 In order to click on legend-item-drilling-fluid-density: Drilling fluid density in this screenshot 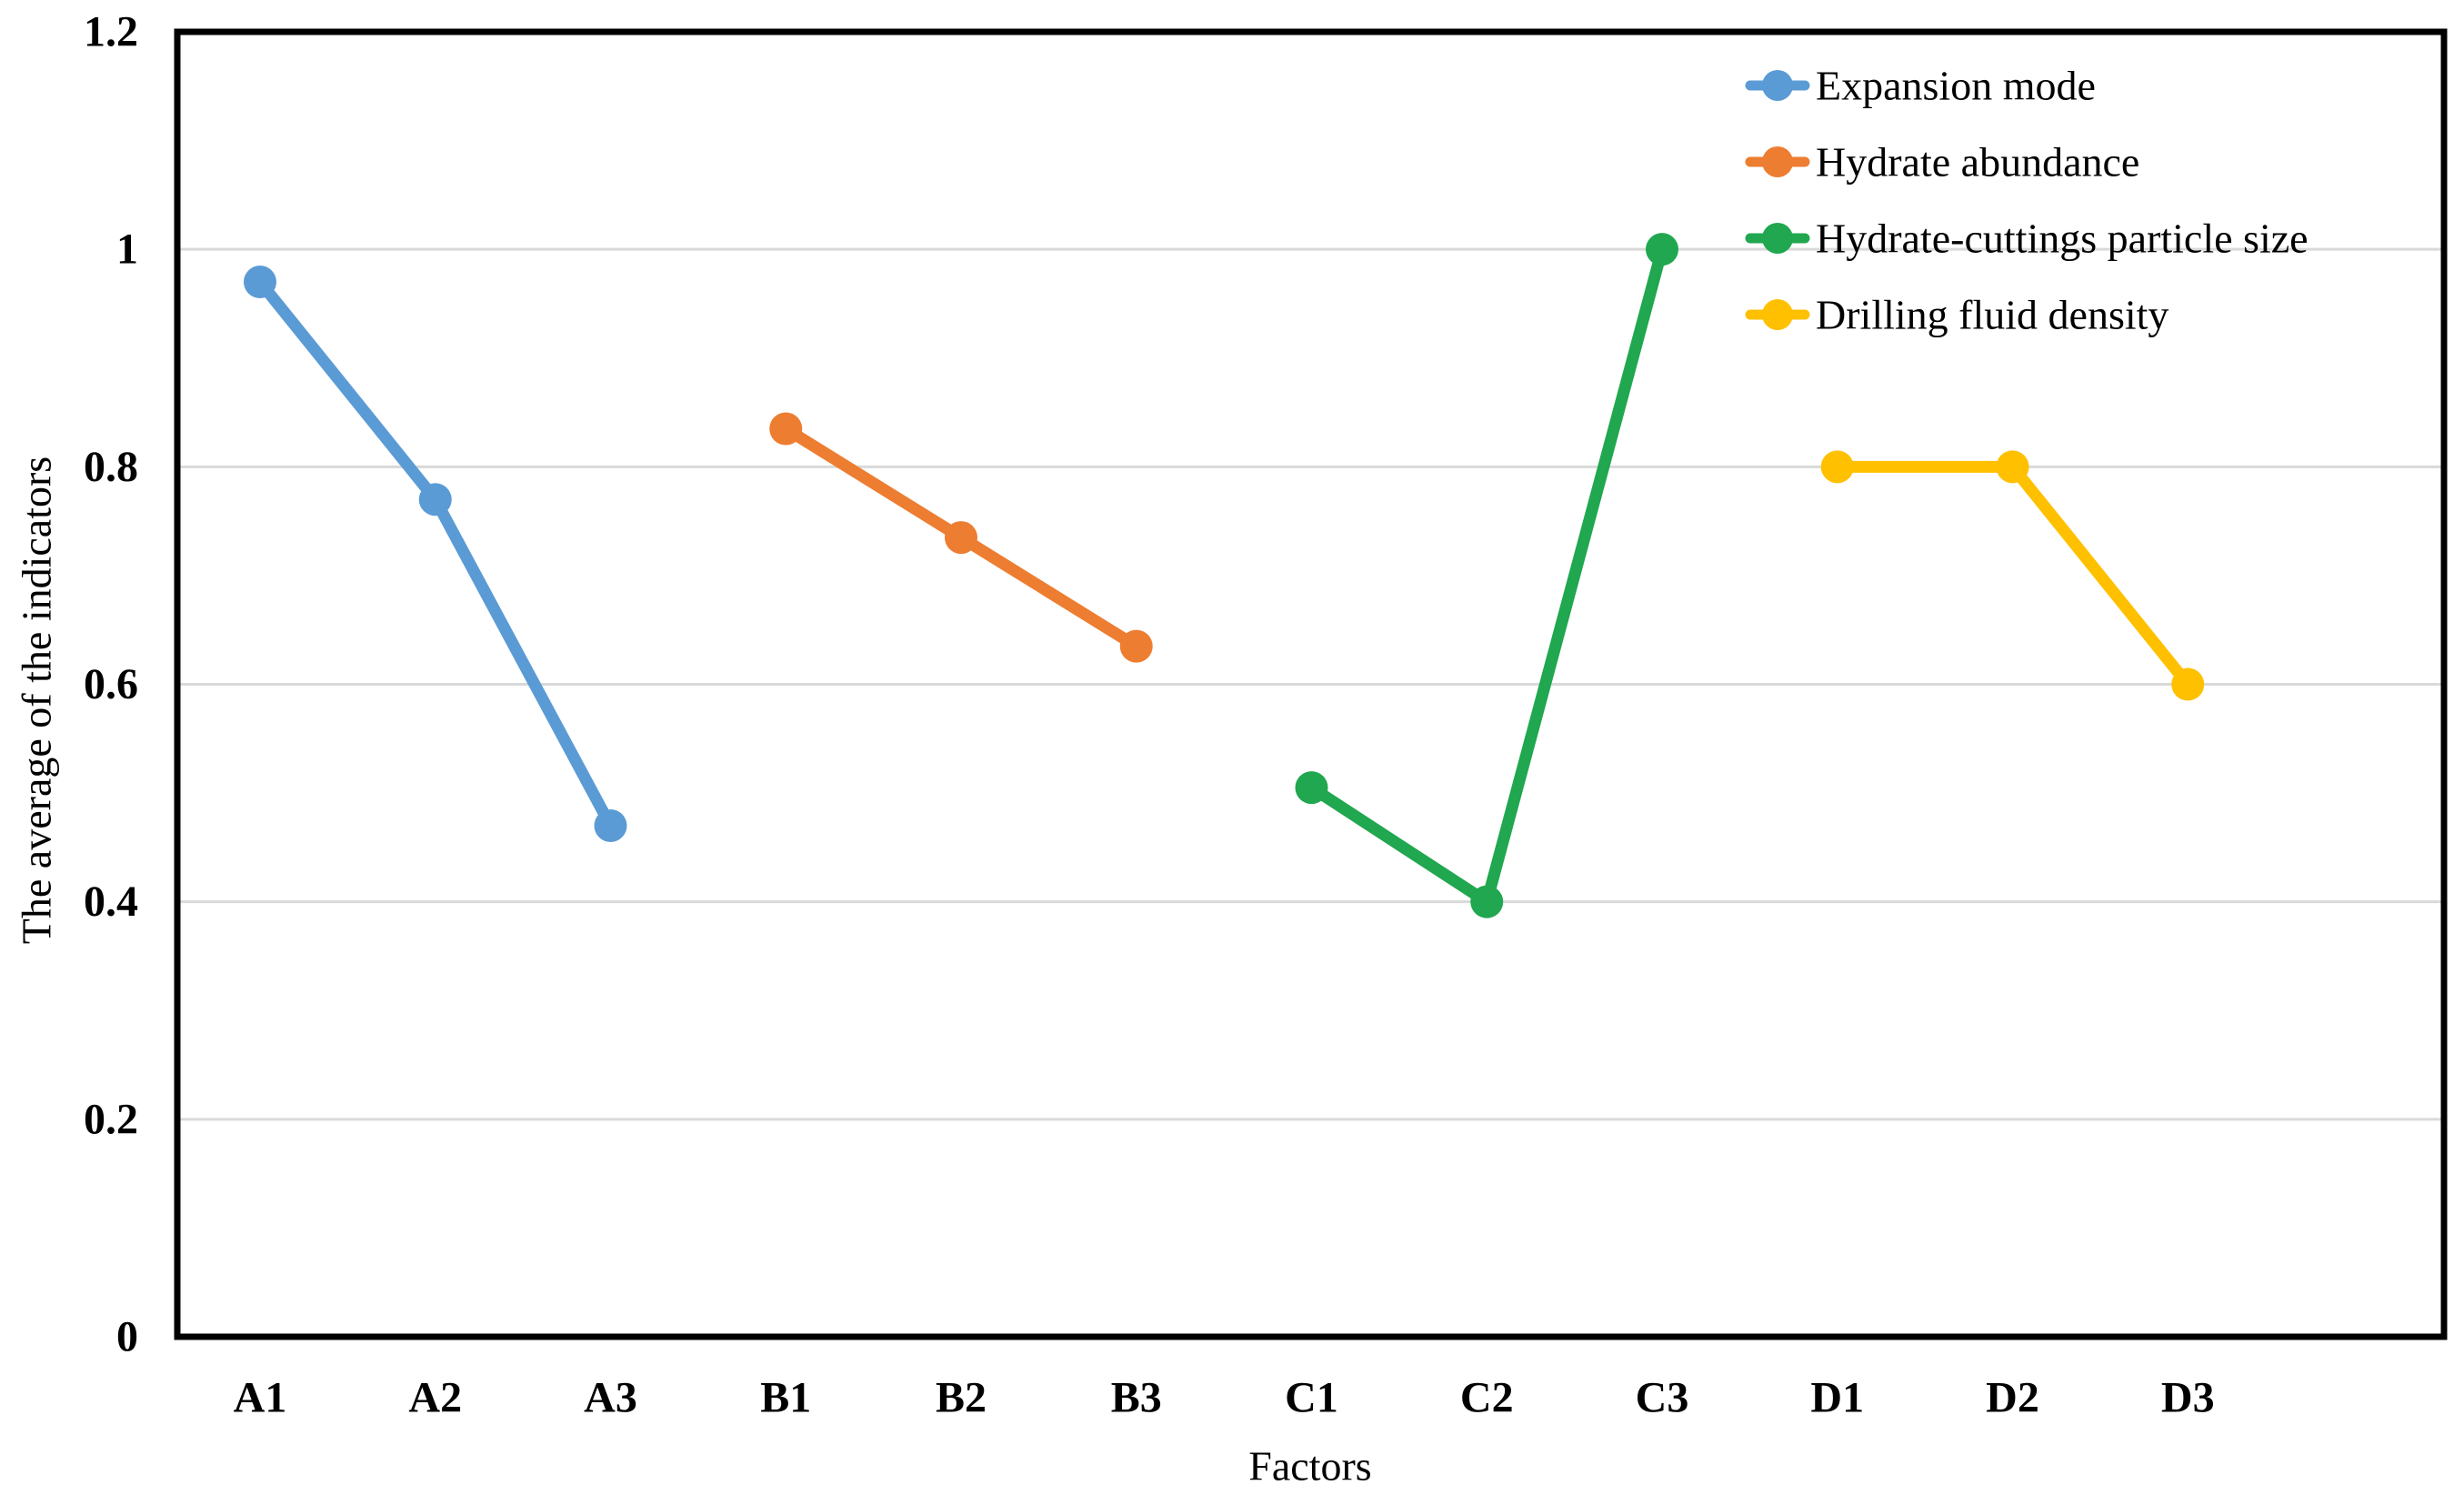, I will do `click(1957, 315)`.